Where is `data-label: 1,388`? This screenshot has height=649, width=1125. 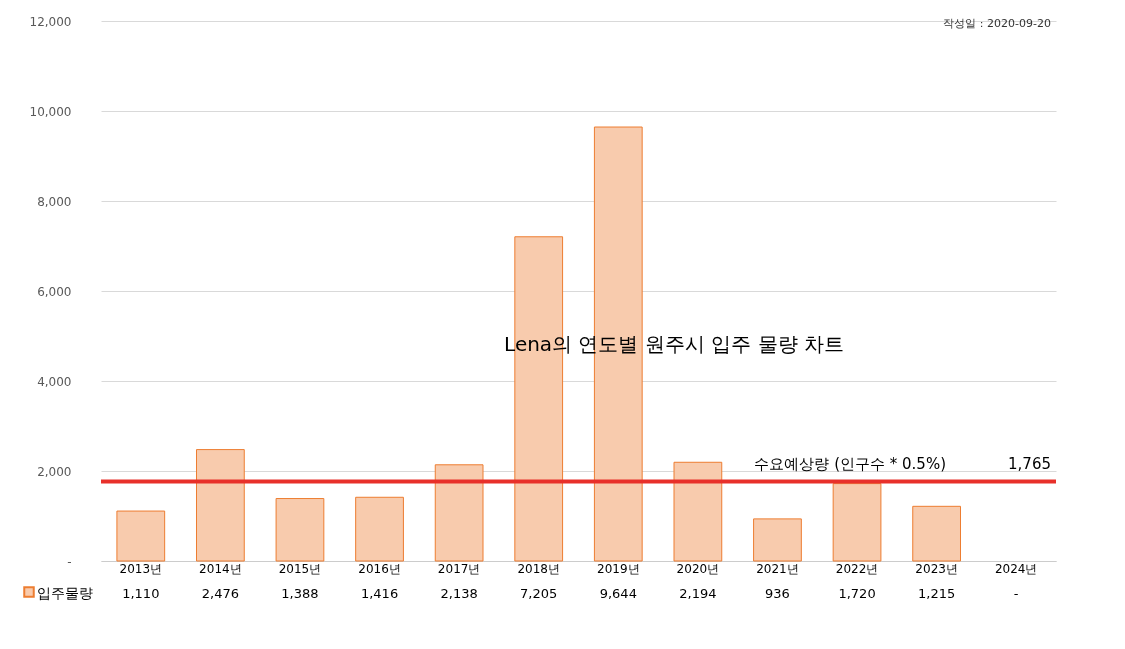 data-label: 1,388 is located at coordinates (300, 593).